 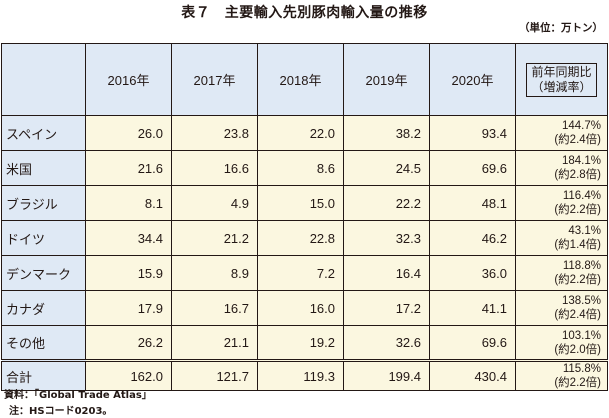 I want to click on ratio-percent: 115.8%, so click(x=581, y=369).